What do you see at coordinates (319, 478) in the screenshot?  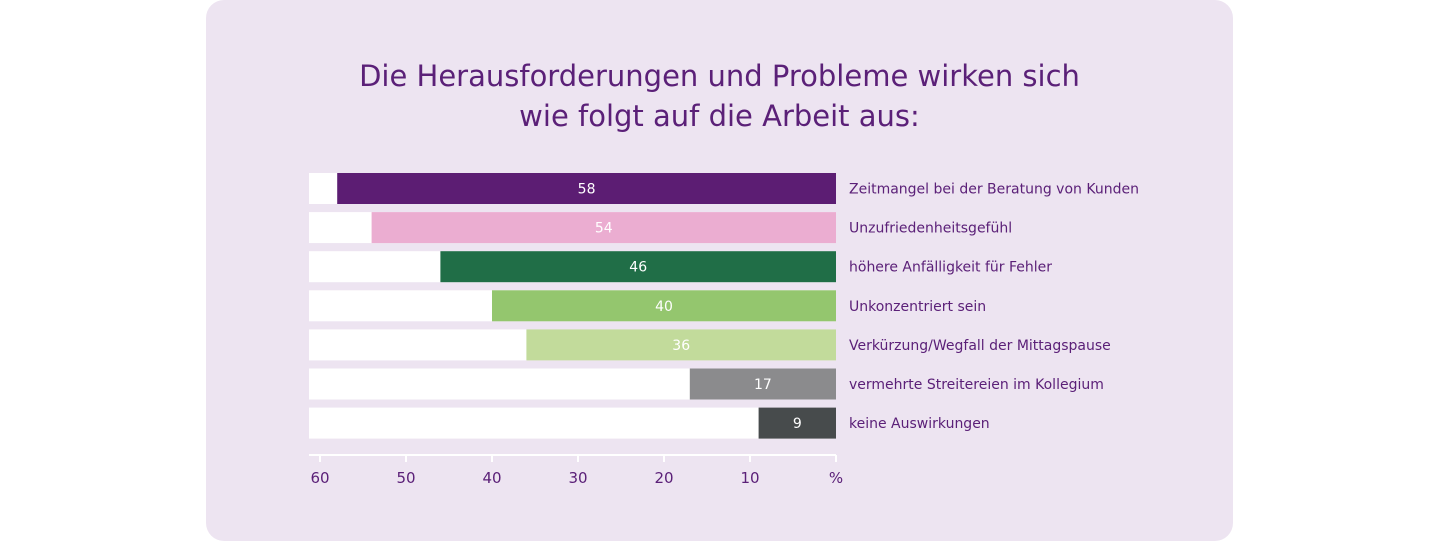 I see `x-tick-label: 60` at bounding box center [319, 478].